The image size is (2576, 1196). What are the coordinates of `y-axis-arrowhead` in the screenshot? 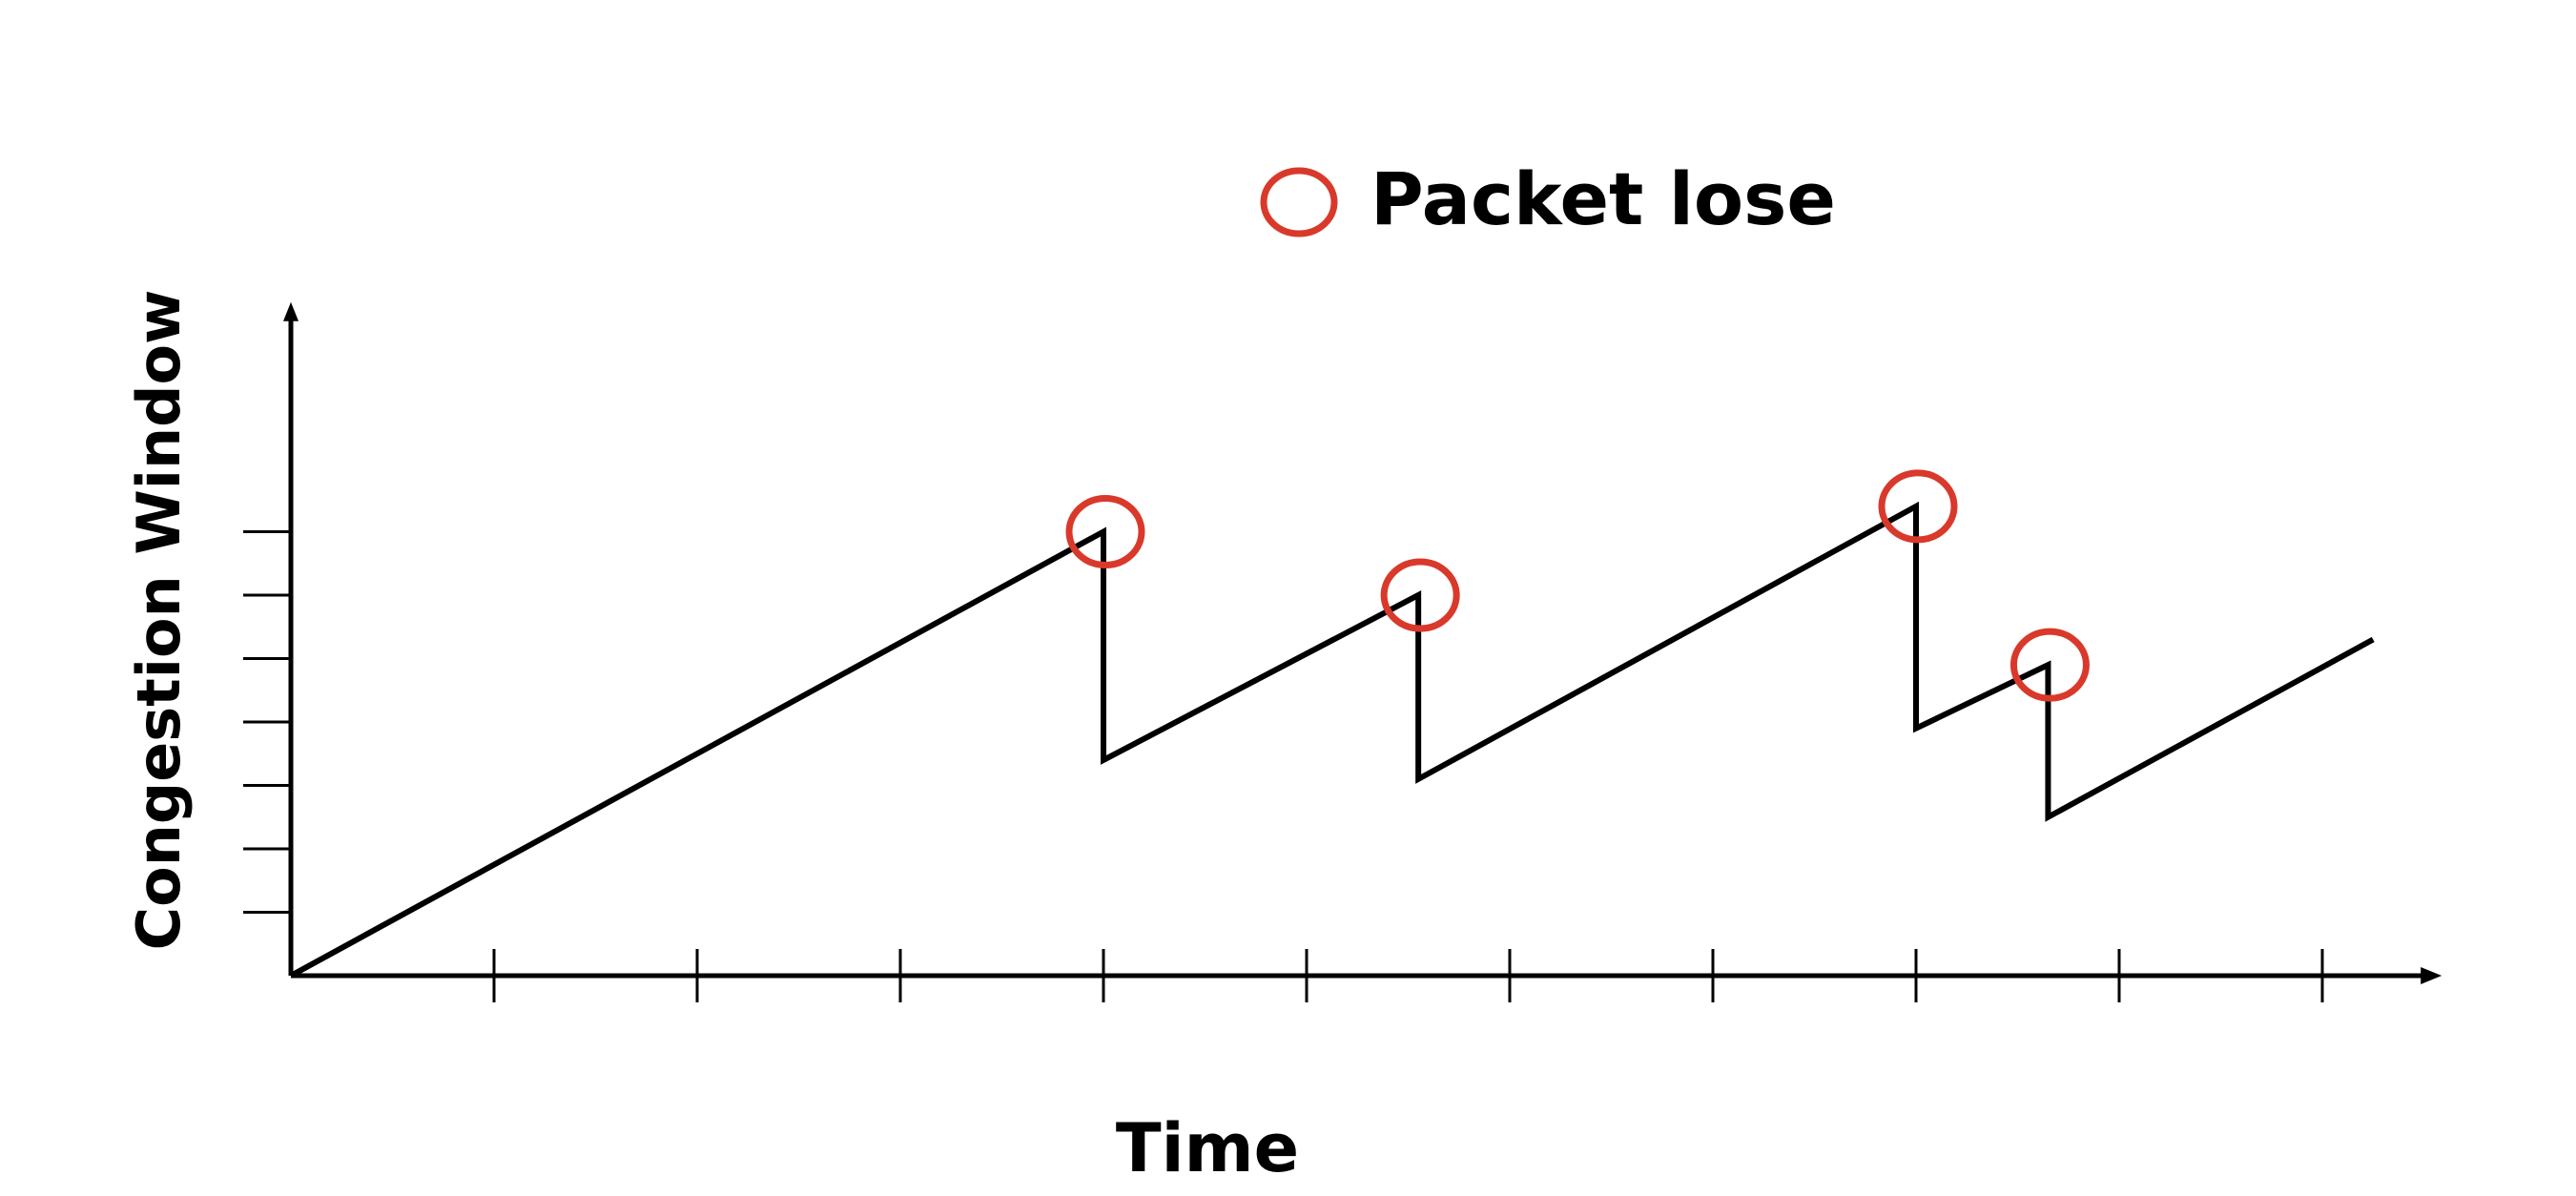 It's located at (291, 311).